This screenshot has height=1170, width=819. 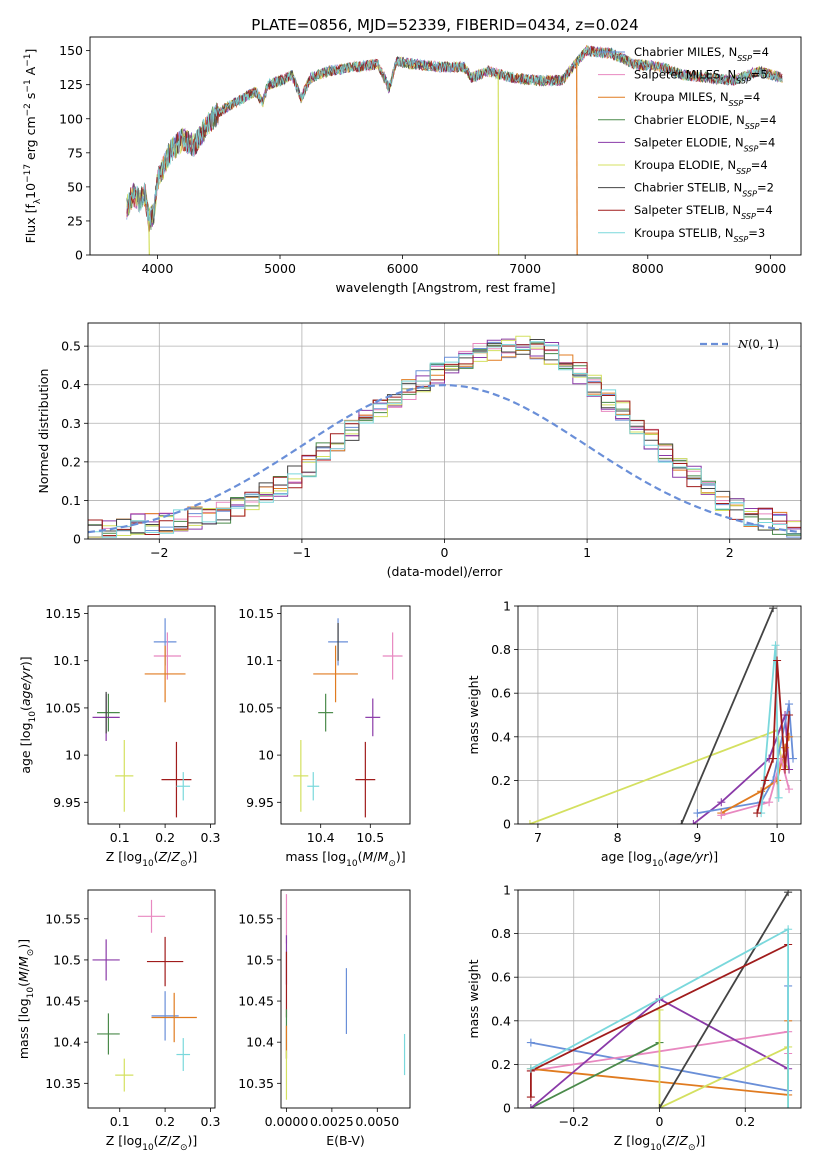 I want to click on x-tick-label: −0.2, so click(x=574, y=1121).